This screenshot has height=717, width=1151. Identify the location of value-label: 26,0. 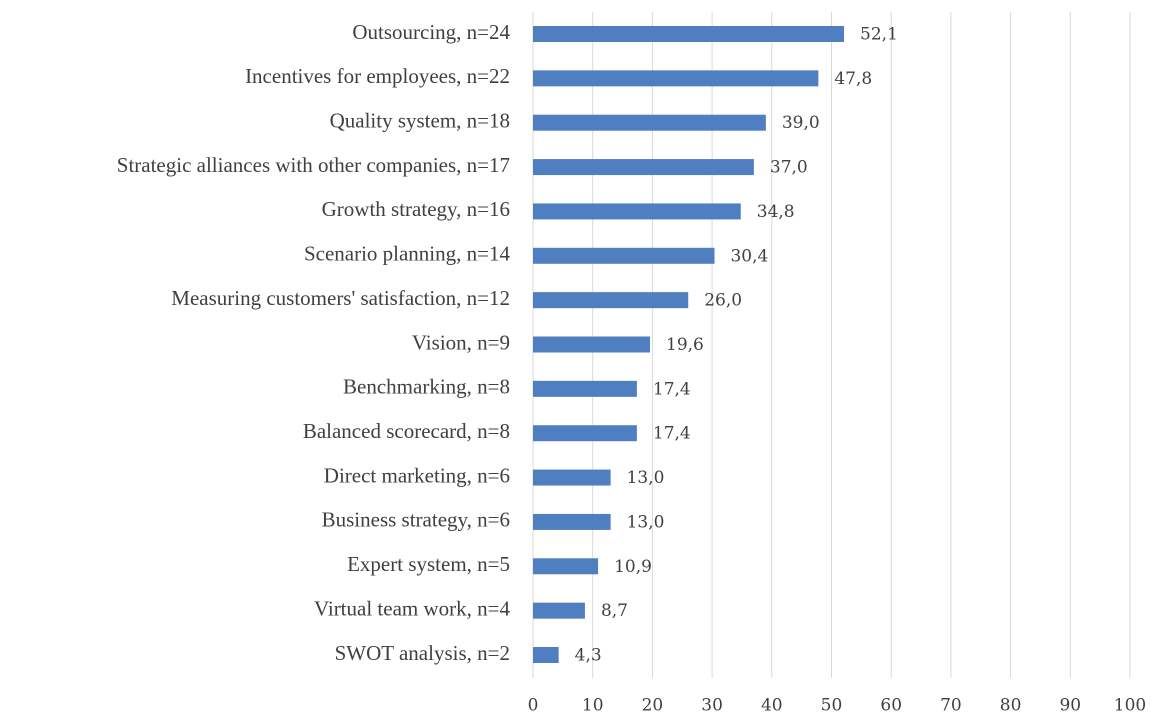
(723, 301).